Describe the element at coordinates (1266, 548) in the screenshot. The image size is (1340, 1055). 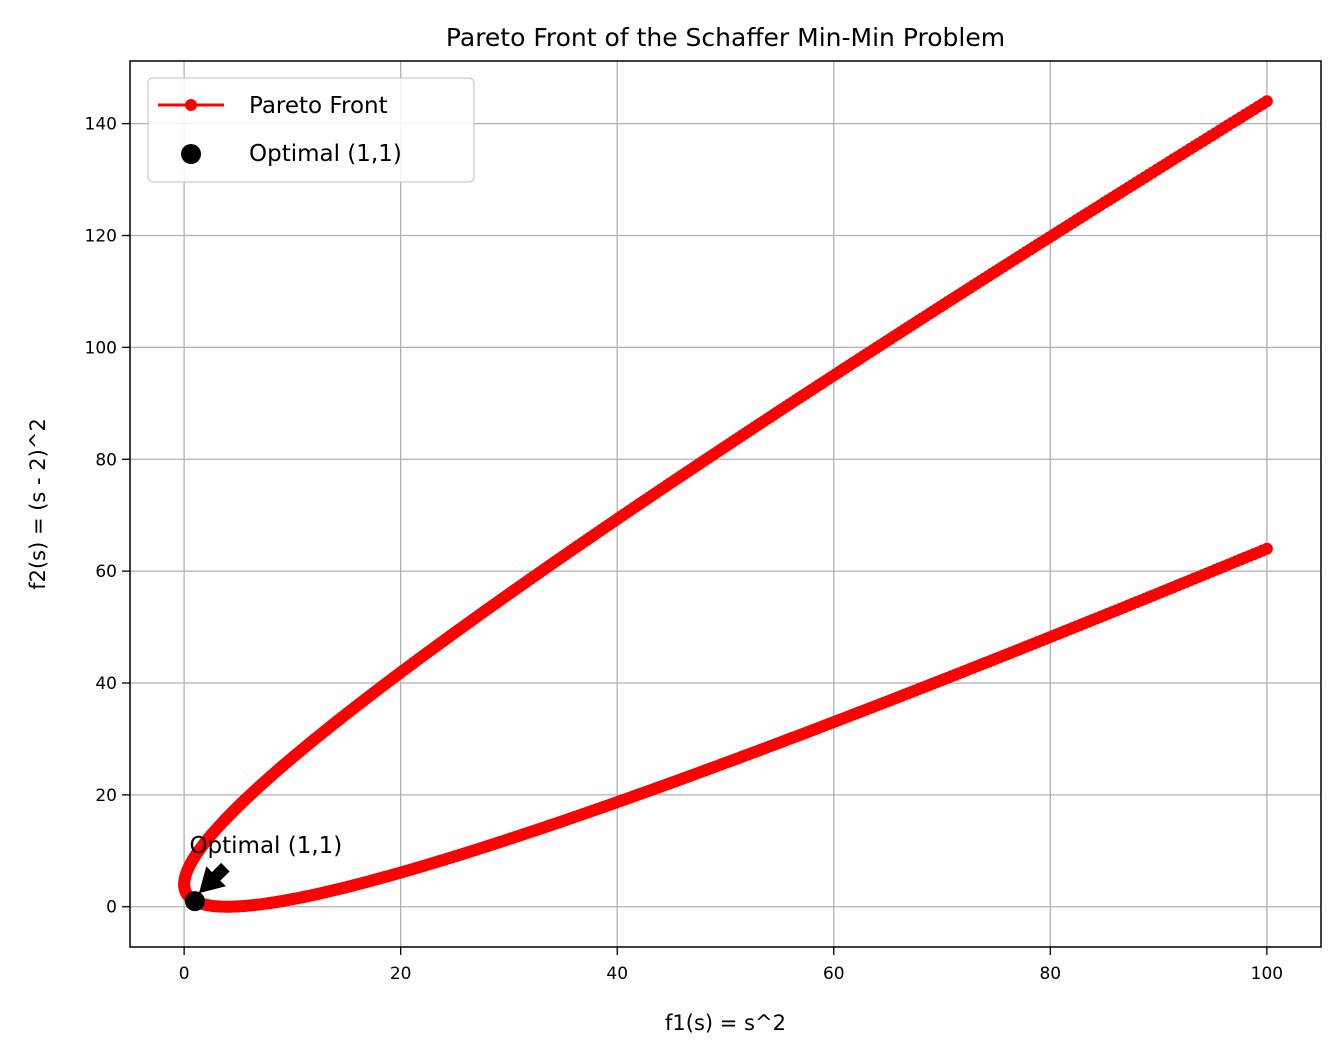
I see `series-point` at that location.